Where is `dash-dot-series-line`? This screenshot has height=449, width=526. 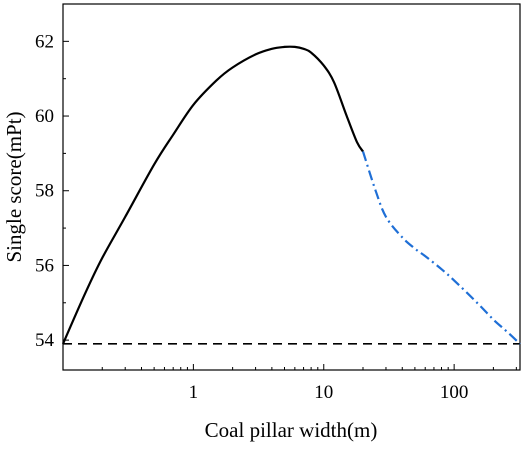 dash-dot-series-line is located at coordinates (441, 248).